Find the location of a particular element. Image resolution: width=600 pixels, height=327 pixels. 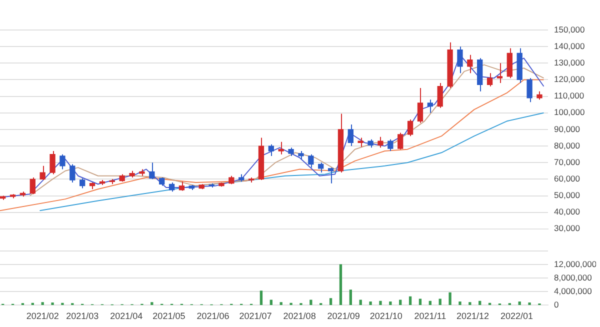

y-tick-label: 8,000,000 is located at coordinates (573, 277).